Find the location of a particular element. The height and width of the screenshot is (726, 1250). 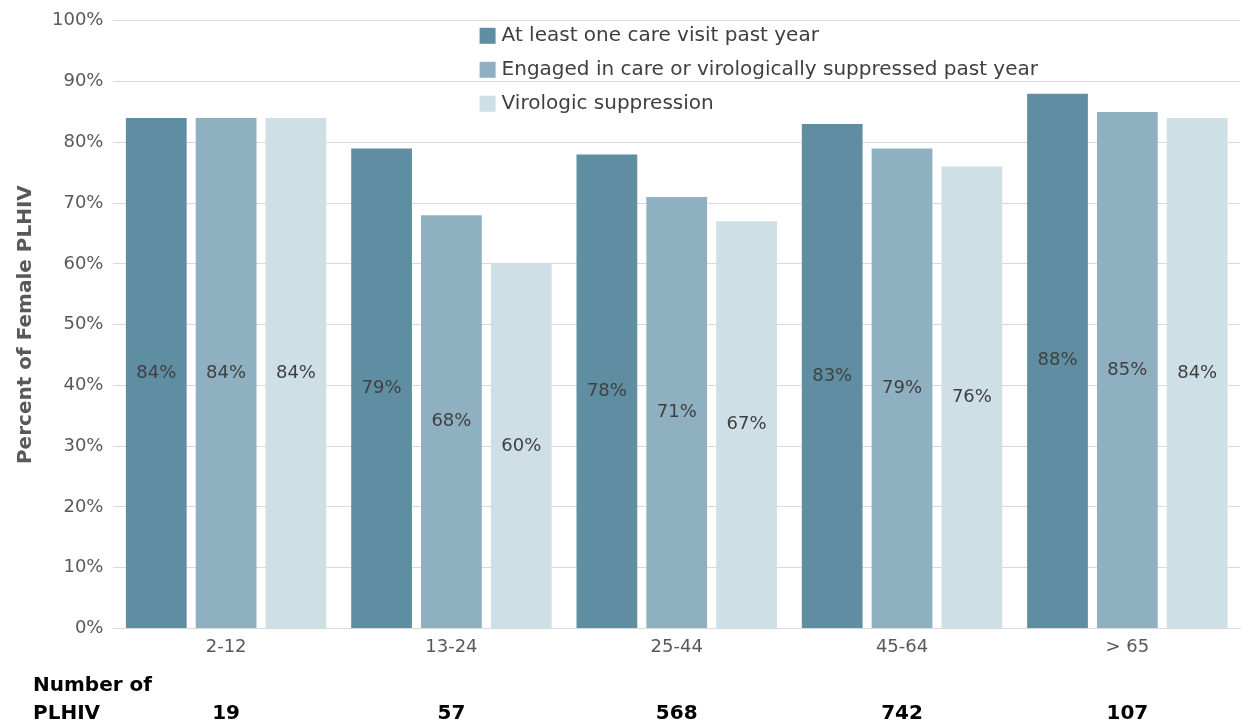

text: 19 is located at coordinates (226, 712).